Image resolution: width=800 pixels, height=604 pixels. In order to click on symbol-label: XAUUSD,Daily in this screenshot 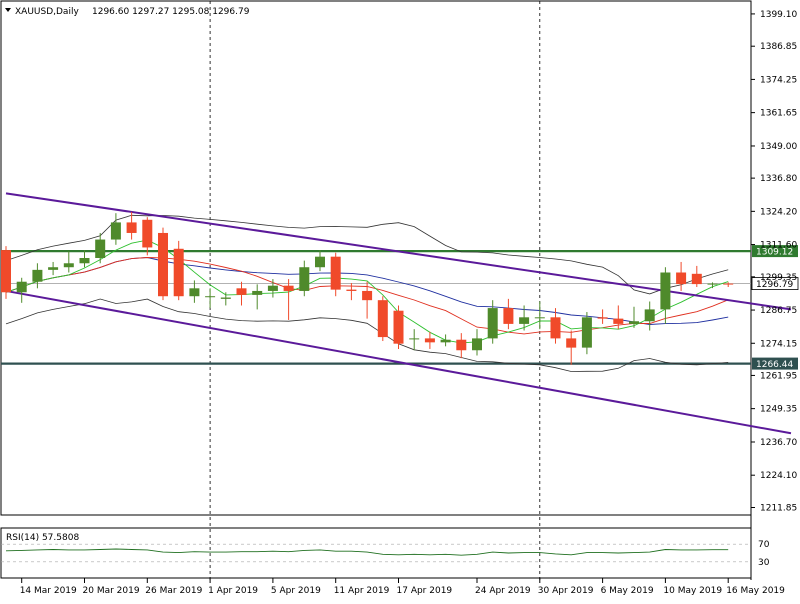, I will do `click(47, 12)`.